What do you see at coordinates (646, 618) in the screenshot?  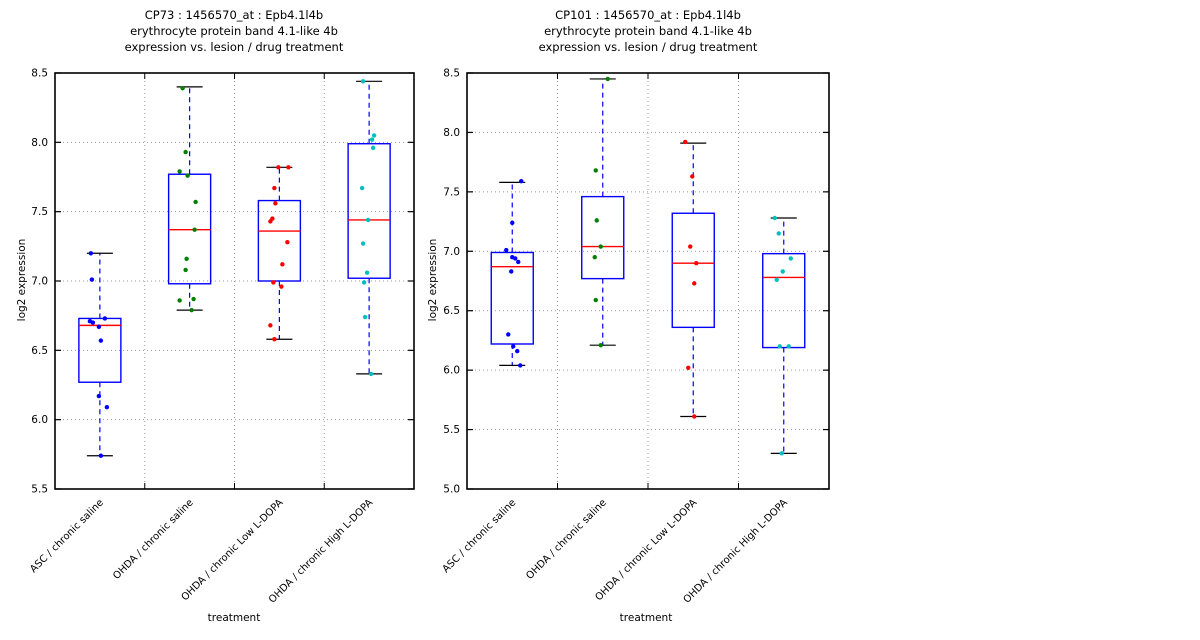 I see `x-axis-label-cp101: treatment` at bounding box center [646, 618].